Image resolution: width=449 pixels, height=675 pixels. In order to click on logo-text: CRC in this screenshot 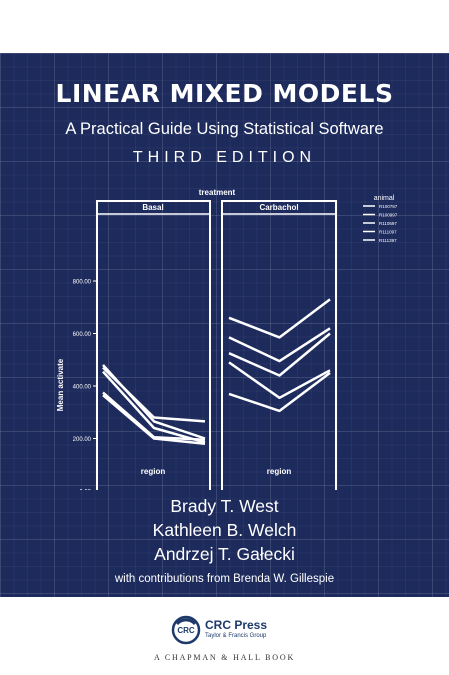, I will do `click(186, 630)`.